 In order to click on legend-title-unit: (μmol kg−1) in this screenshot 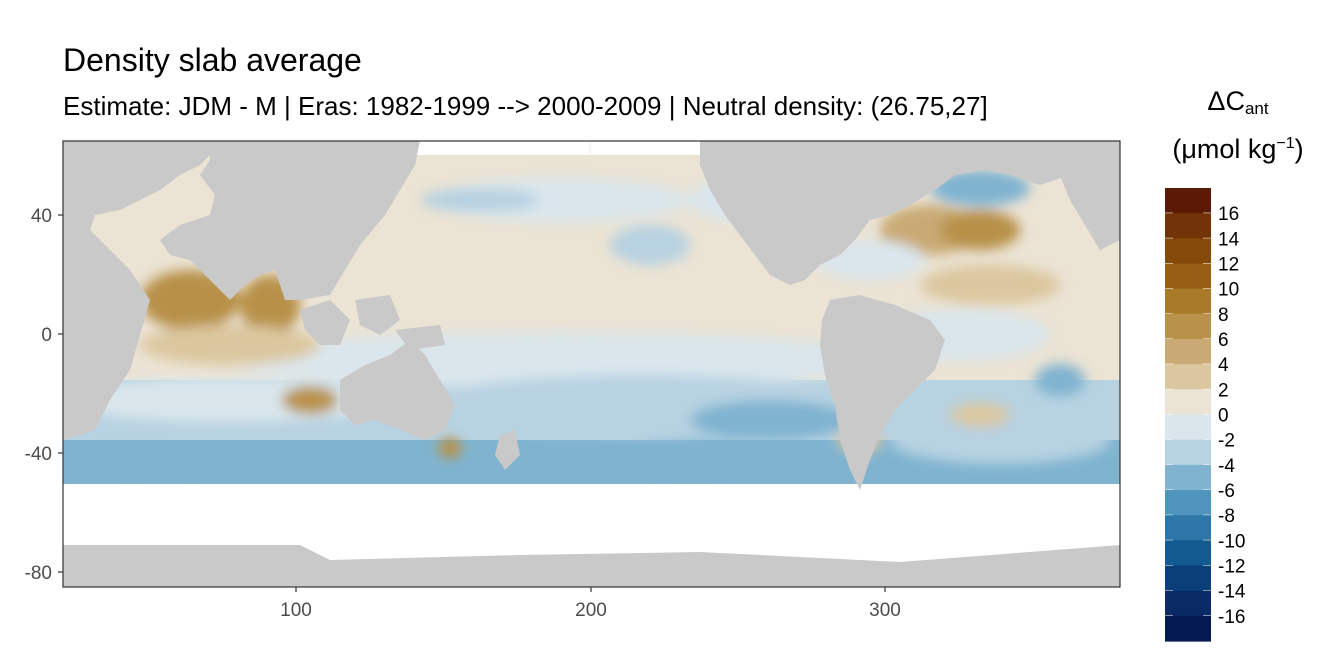, I will do `click(1238, 149)`.